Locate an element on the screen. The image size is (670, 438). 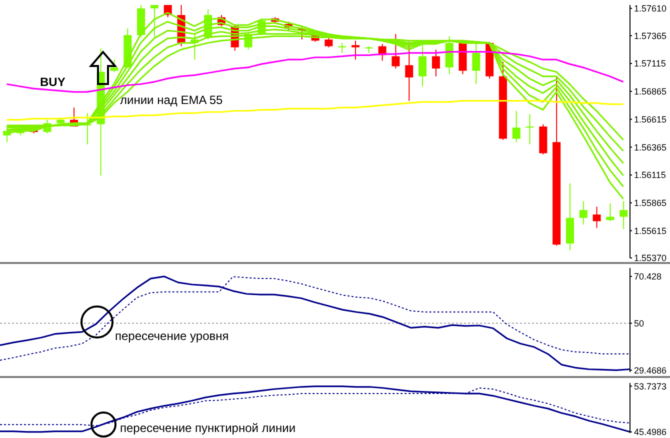
y-tick-label: 50 is located at coordinates (639, 323).